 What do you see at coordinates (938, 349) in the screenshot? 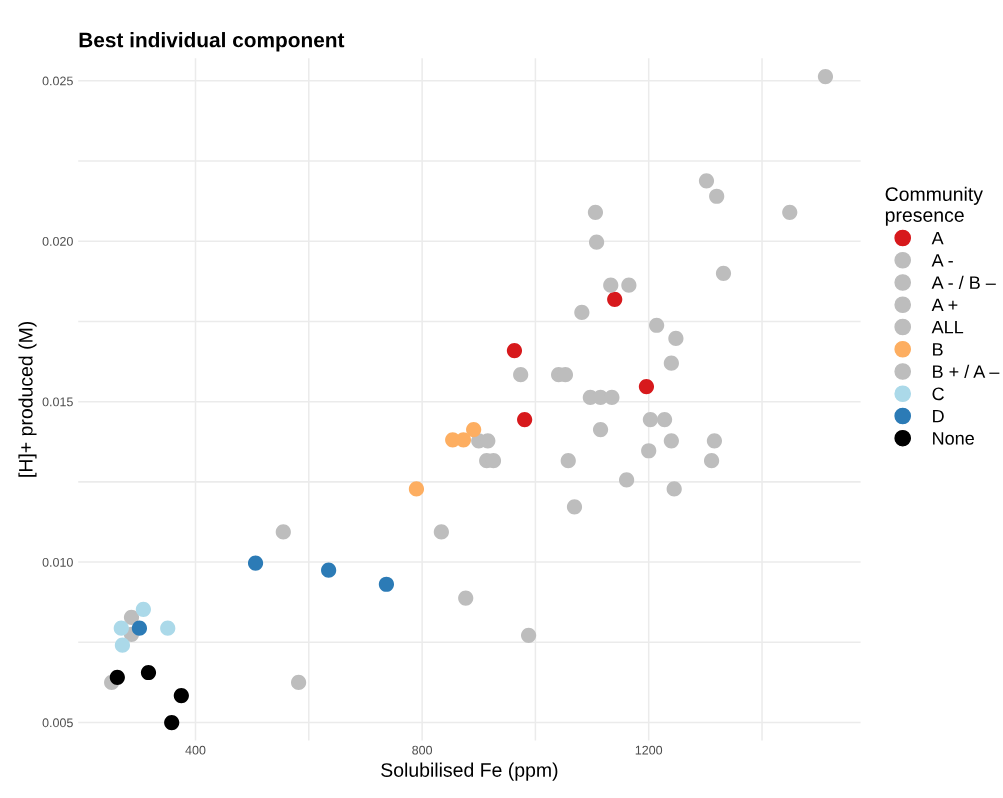
I see `legend-label: B` at bounding box center [938, 349].